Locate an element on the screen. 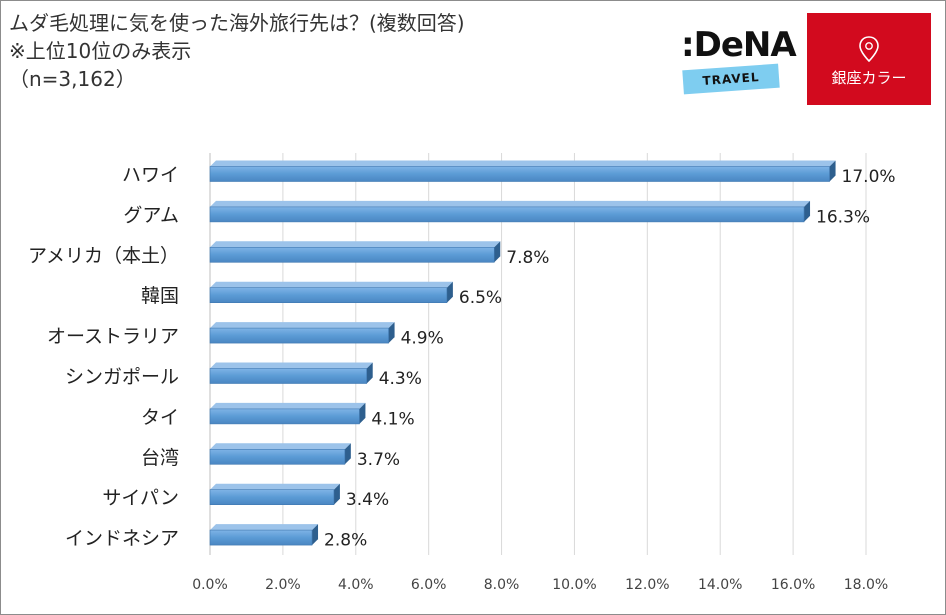 This screenshot has width=946, height=615. x-tick-label: 16.0% is located at coordinates (793, 585).